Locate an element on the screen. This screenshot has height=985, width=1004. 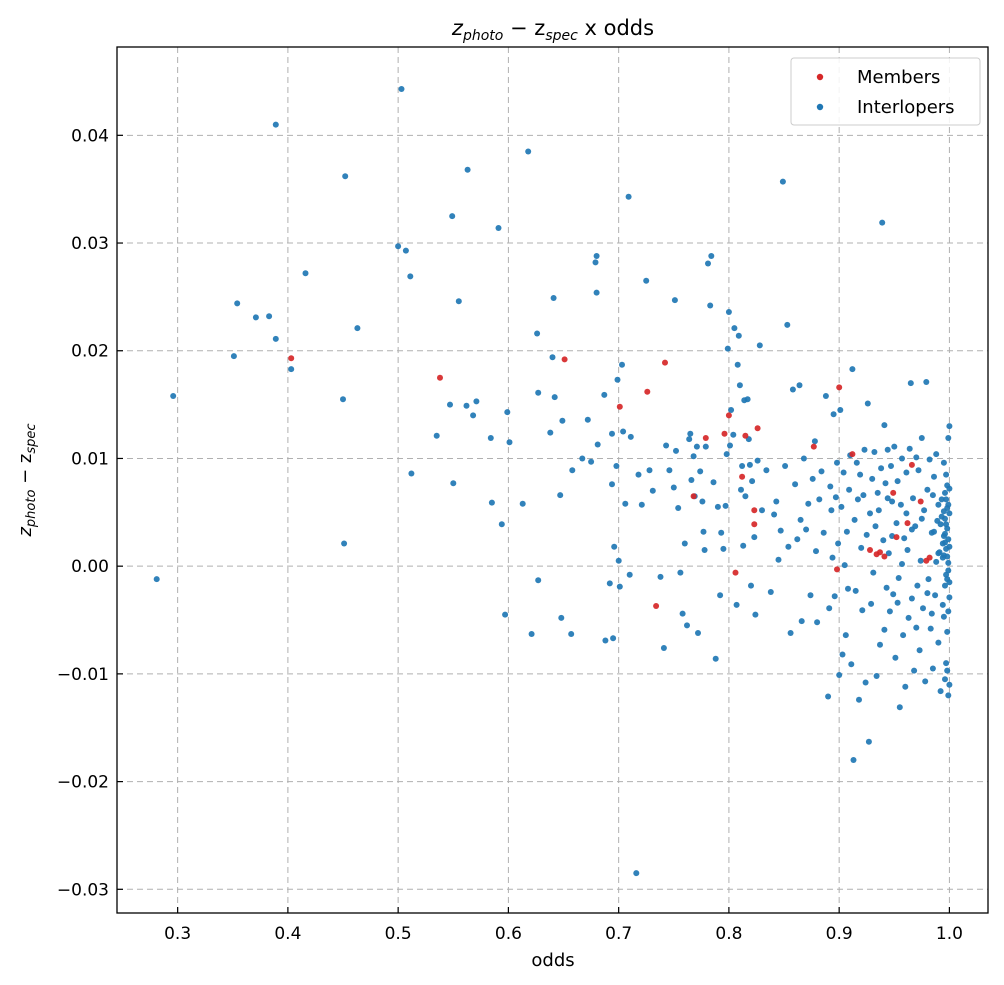
y-tick-label: −0.02 is located at coordinates (83, 783).